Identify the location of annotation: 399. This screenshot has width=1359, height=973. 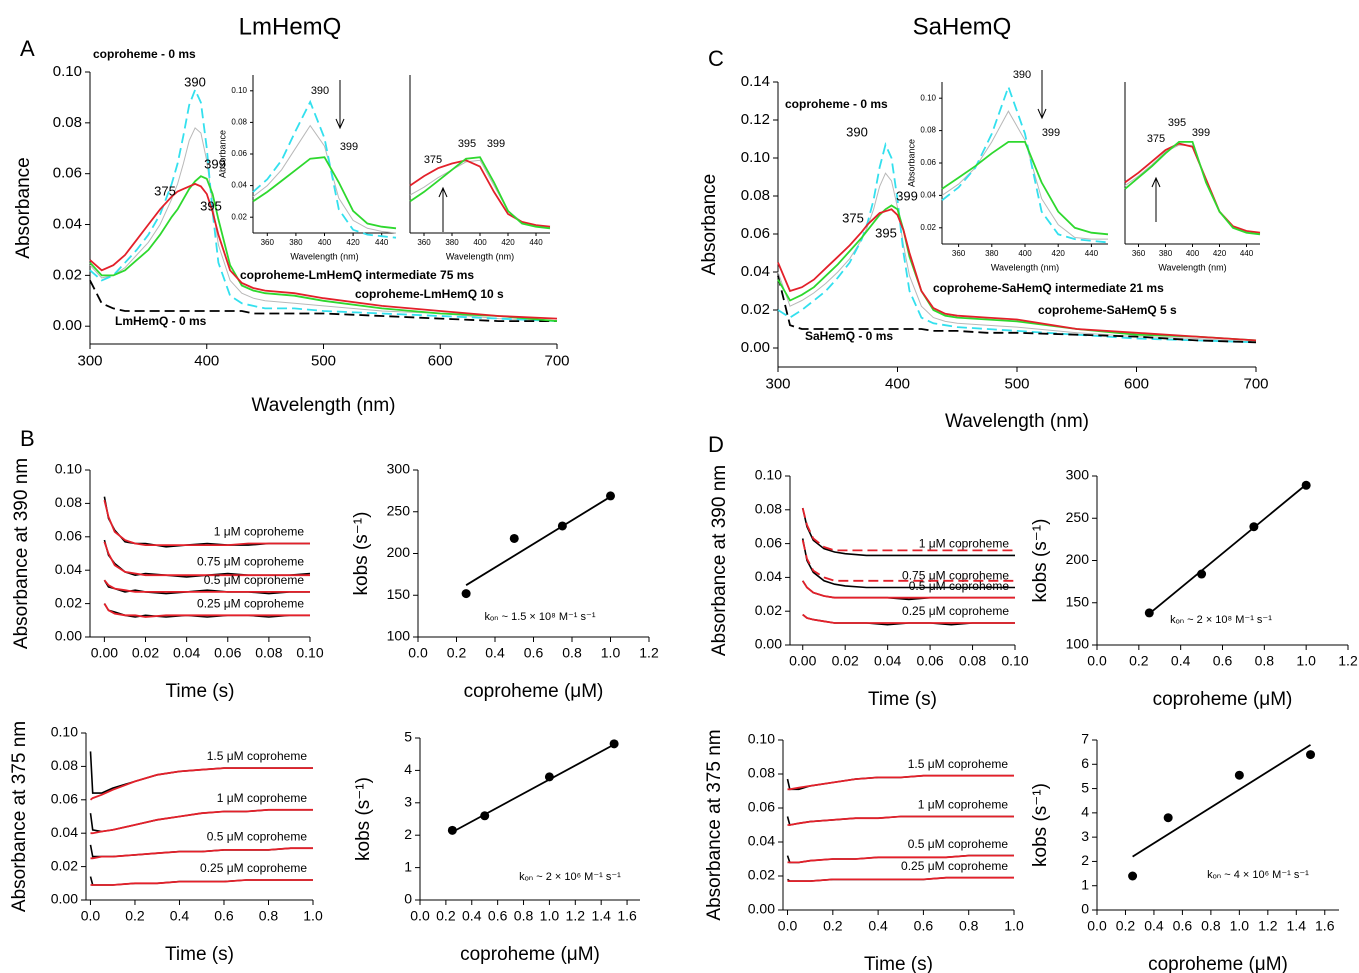
(215, 163).